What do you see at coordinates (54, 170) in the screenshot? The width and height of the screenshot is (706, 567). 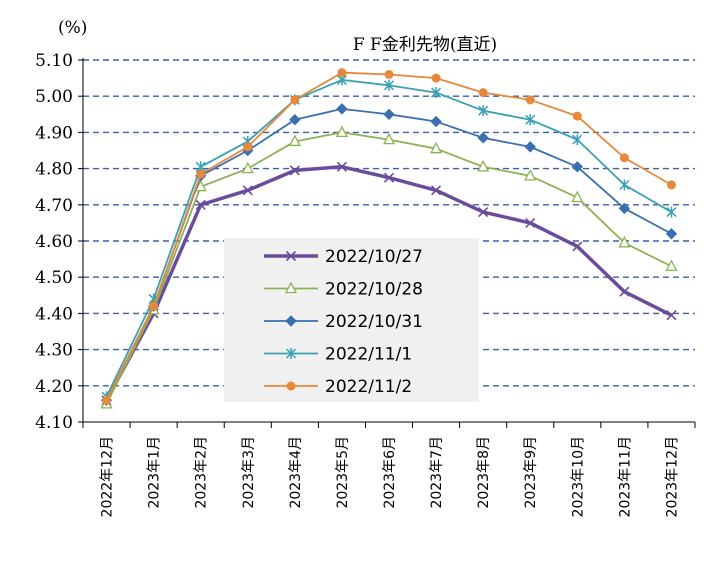 I see `y-tick-label: 4.80` at bounding box center [54, 170].